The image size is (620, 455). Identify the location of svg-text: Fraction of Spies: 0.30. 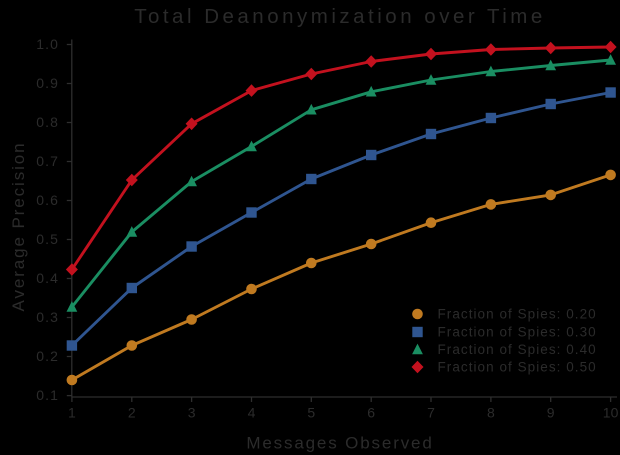
(517, 332).